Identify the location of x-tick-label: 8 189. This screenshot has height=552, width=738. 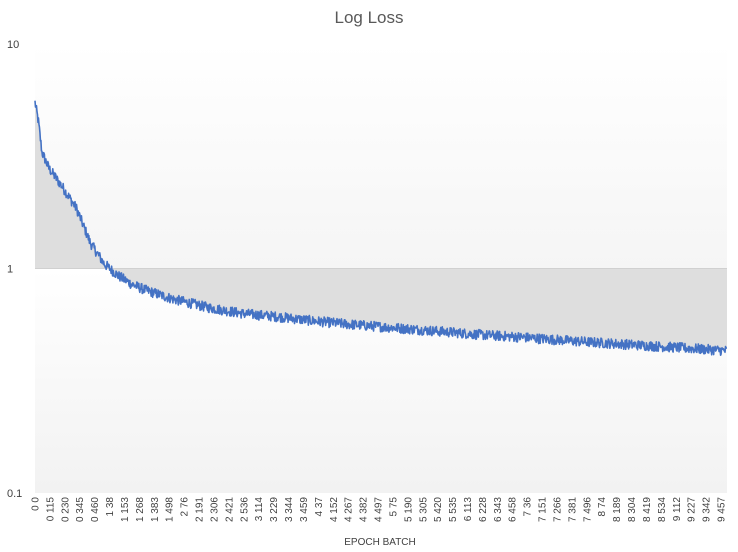
(617, 509).